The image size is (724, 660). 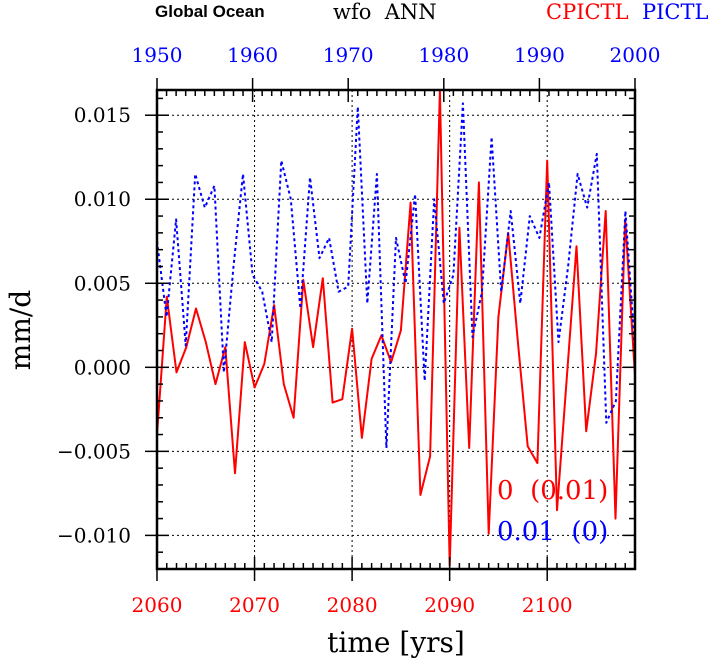 What do you see at coordinates (157, 605) in the screenshot?
I see `x-tick-label-bottom: 2060` at bounding box center [157, 605].